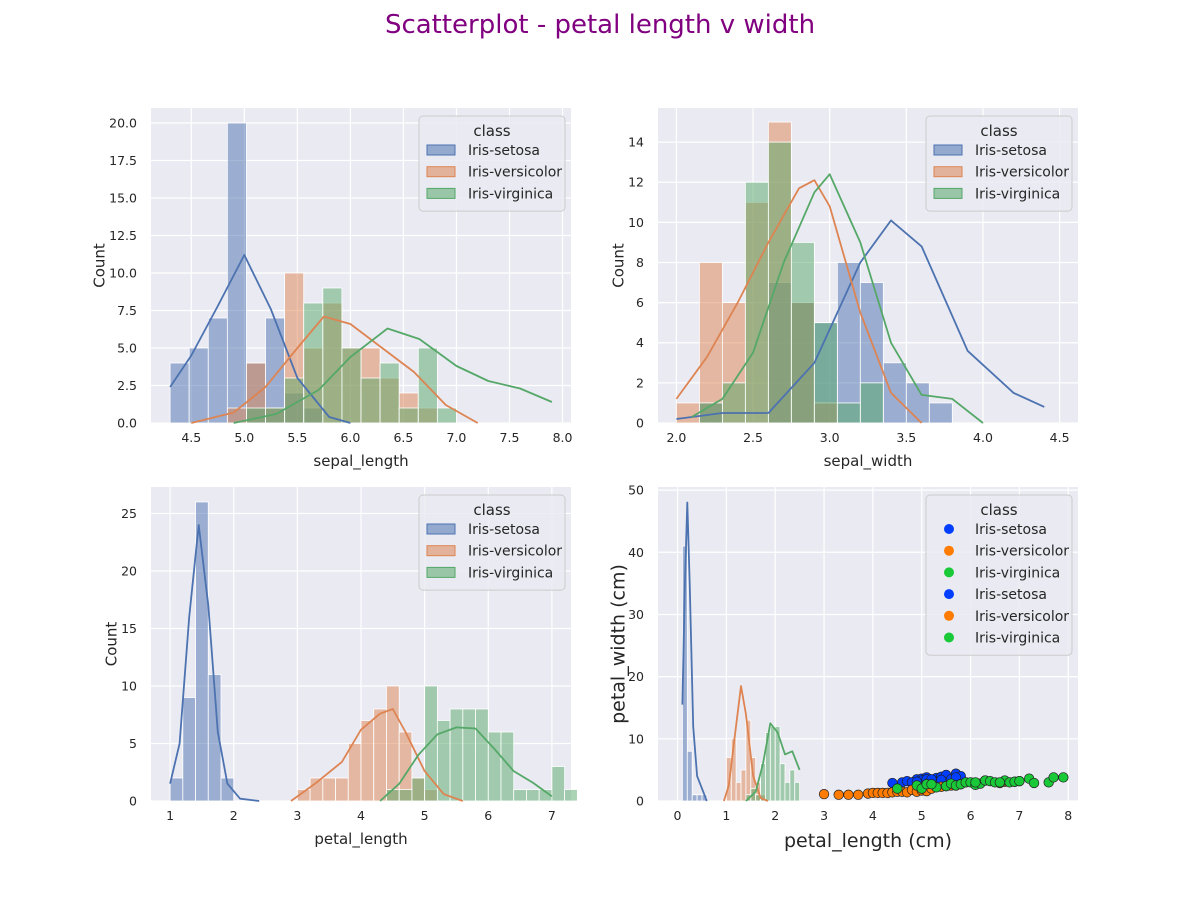  I want to click on y-tick-label: 17.5, so click(123, 160).